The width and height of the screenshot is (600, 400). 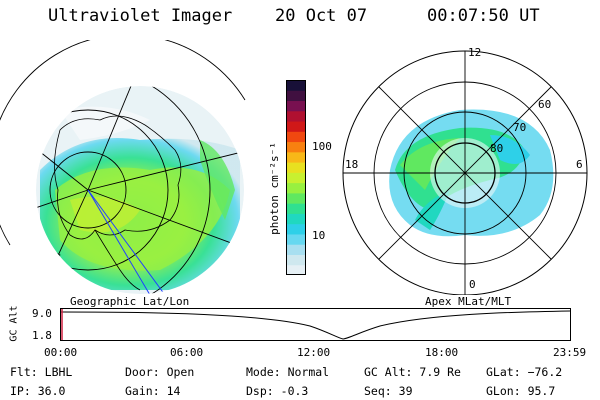 I want to click on colorbar-tick-100: 100, so click(x=322, y=146).